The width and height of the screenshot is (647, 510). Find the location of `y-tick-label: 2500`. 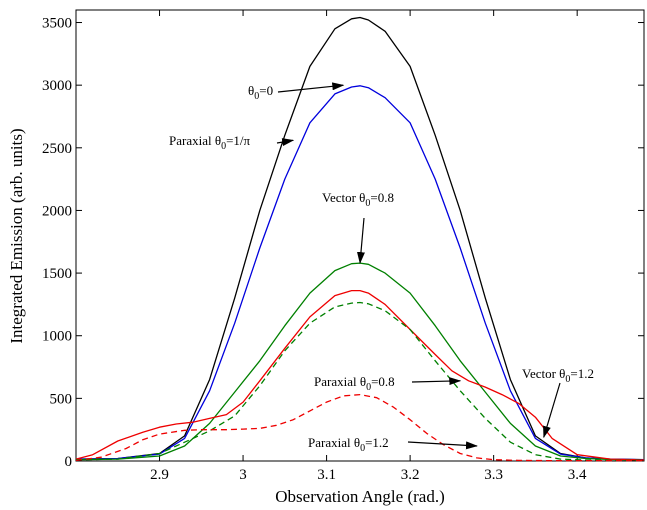

y-tick-label: 2500 is located at coordinates (57, 149).